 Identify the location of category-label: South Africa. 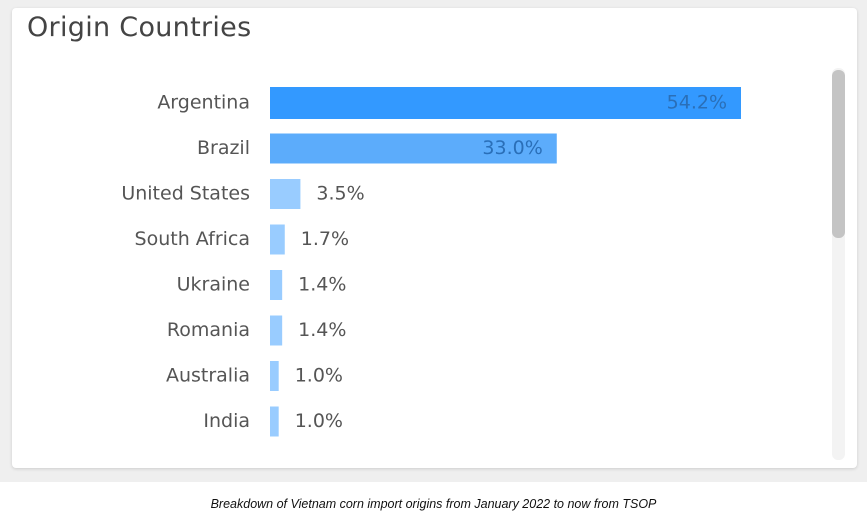
(192, 239).